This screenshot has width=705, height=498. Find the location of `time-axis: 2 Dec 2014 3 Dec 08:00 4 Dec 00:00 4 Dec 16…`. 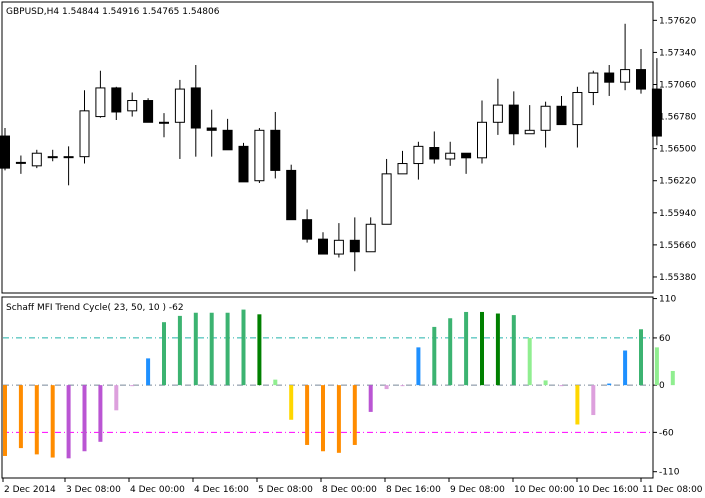

time-axis: 2 Dec 2014 3 Dec 08:00 4 Dec 00:00 4 Dec 16… is located at coordinates (352, 486).